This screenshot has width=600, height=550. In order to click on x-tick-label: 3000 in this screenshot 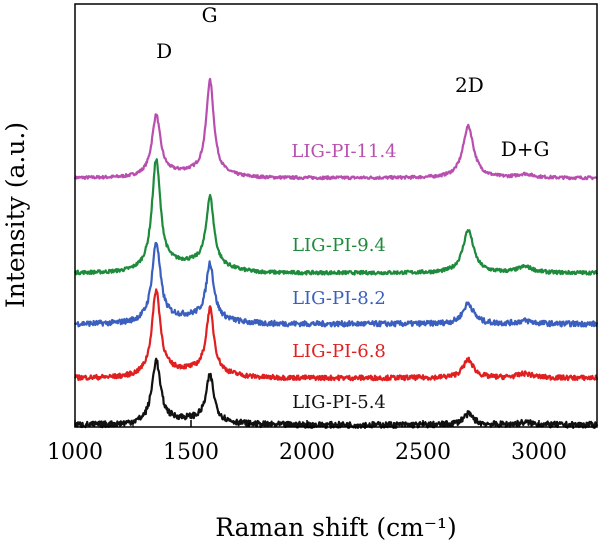, I will do `click(539, 452)`.